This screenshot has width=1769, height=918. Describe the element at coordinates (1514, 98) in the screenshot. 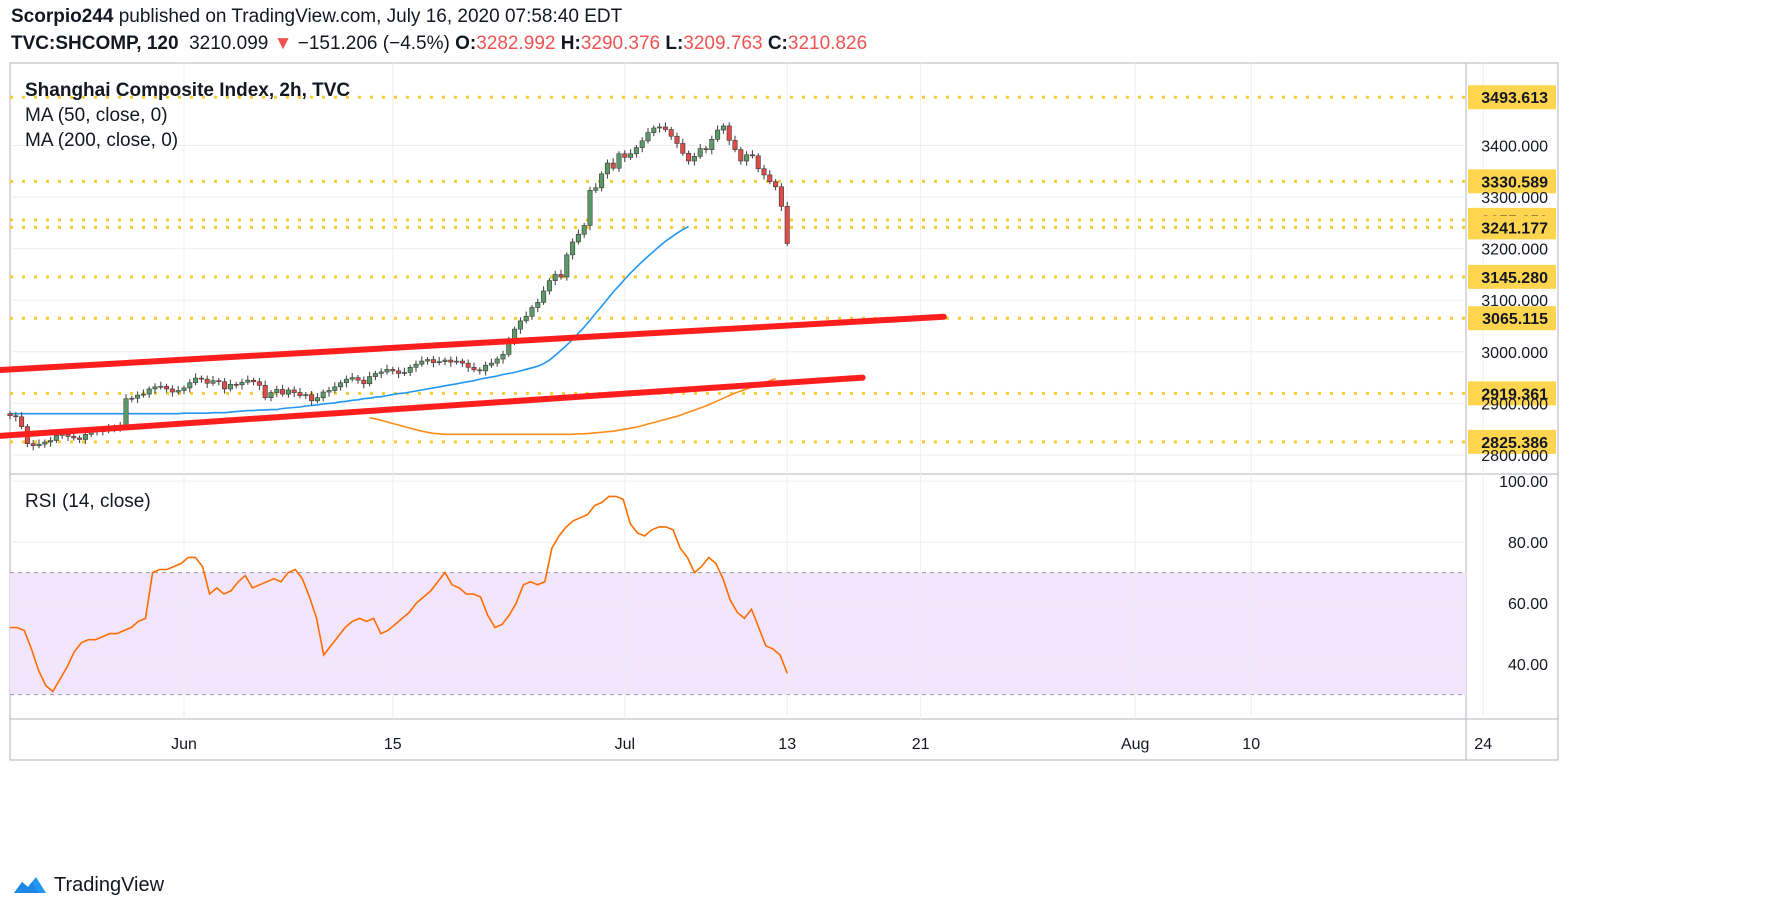

I see `level-price-label: 3493.613` at that location.